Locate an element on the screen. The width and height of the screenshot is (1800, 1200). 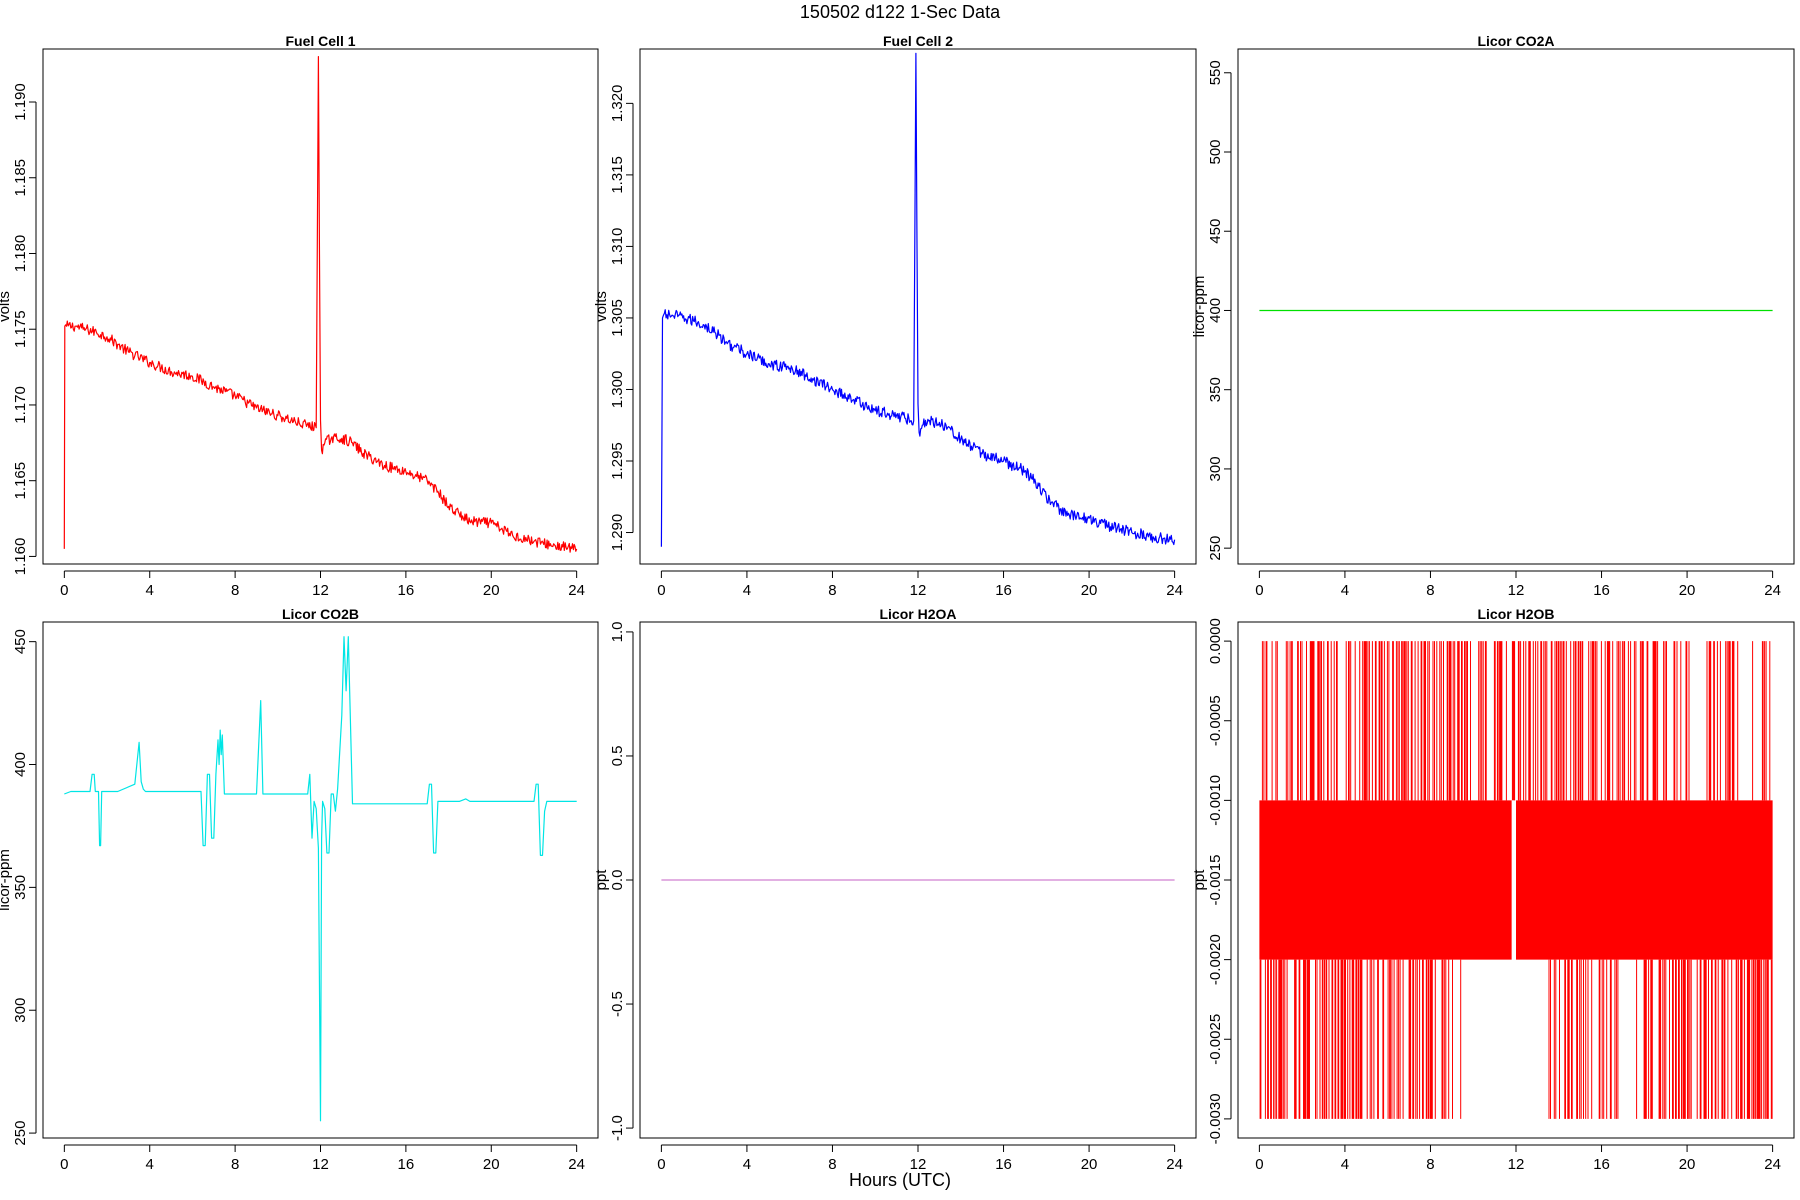
y-tick-label: 1.290 is located at coordinates (617, 533).